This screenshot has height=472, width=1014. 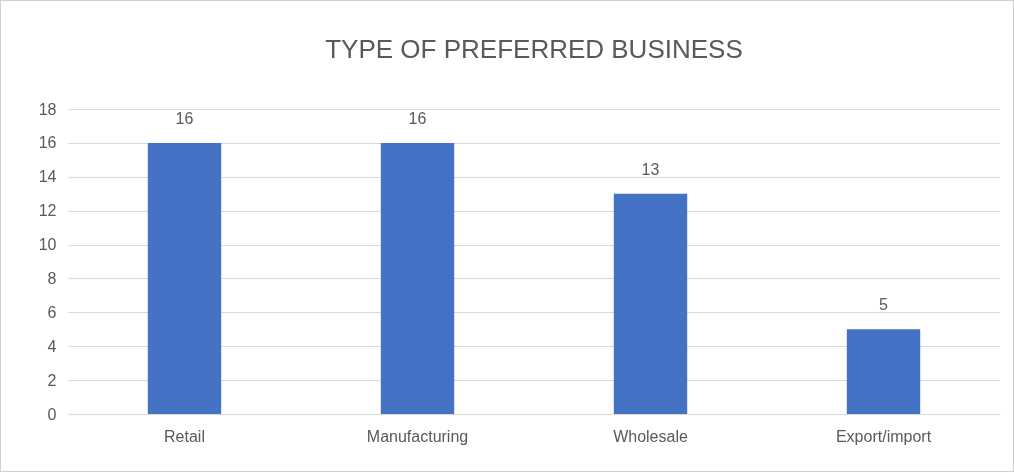 I want to click on data-label: 5, so click(x=884, y=305).